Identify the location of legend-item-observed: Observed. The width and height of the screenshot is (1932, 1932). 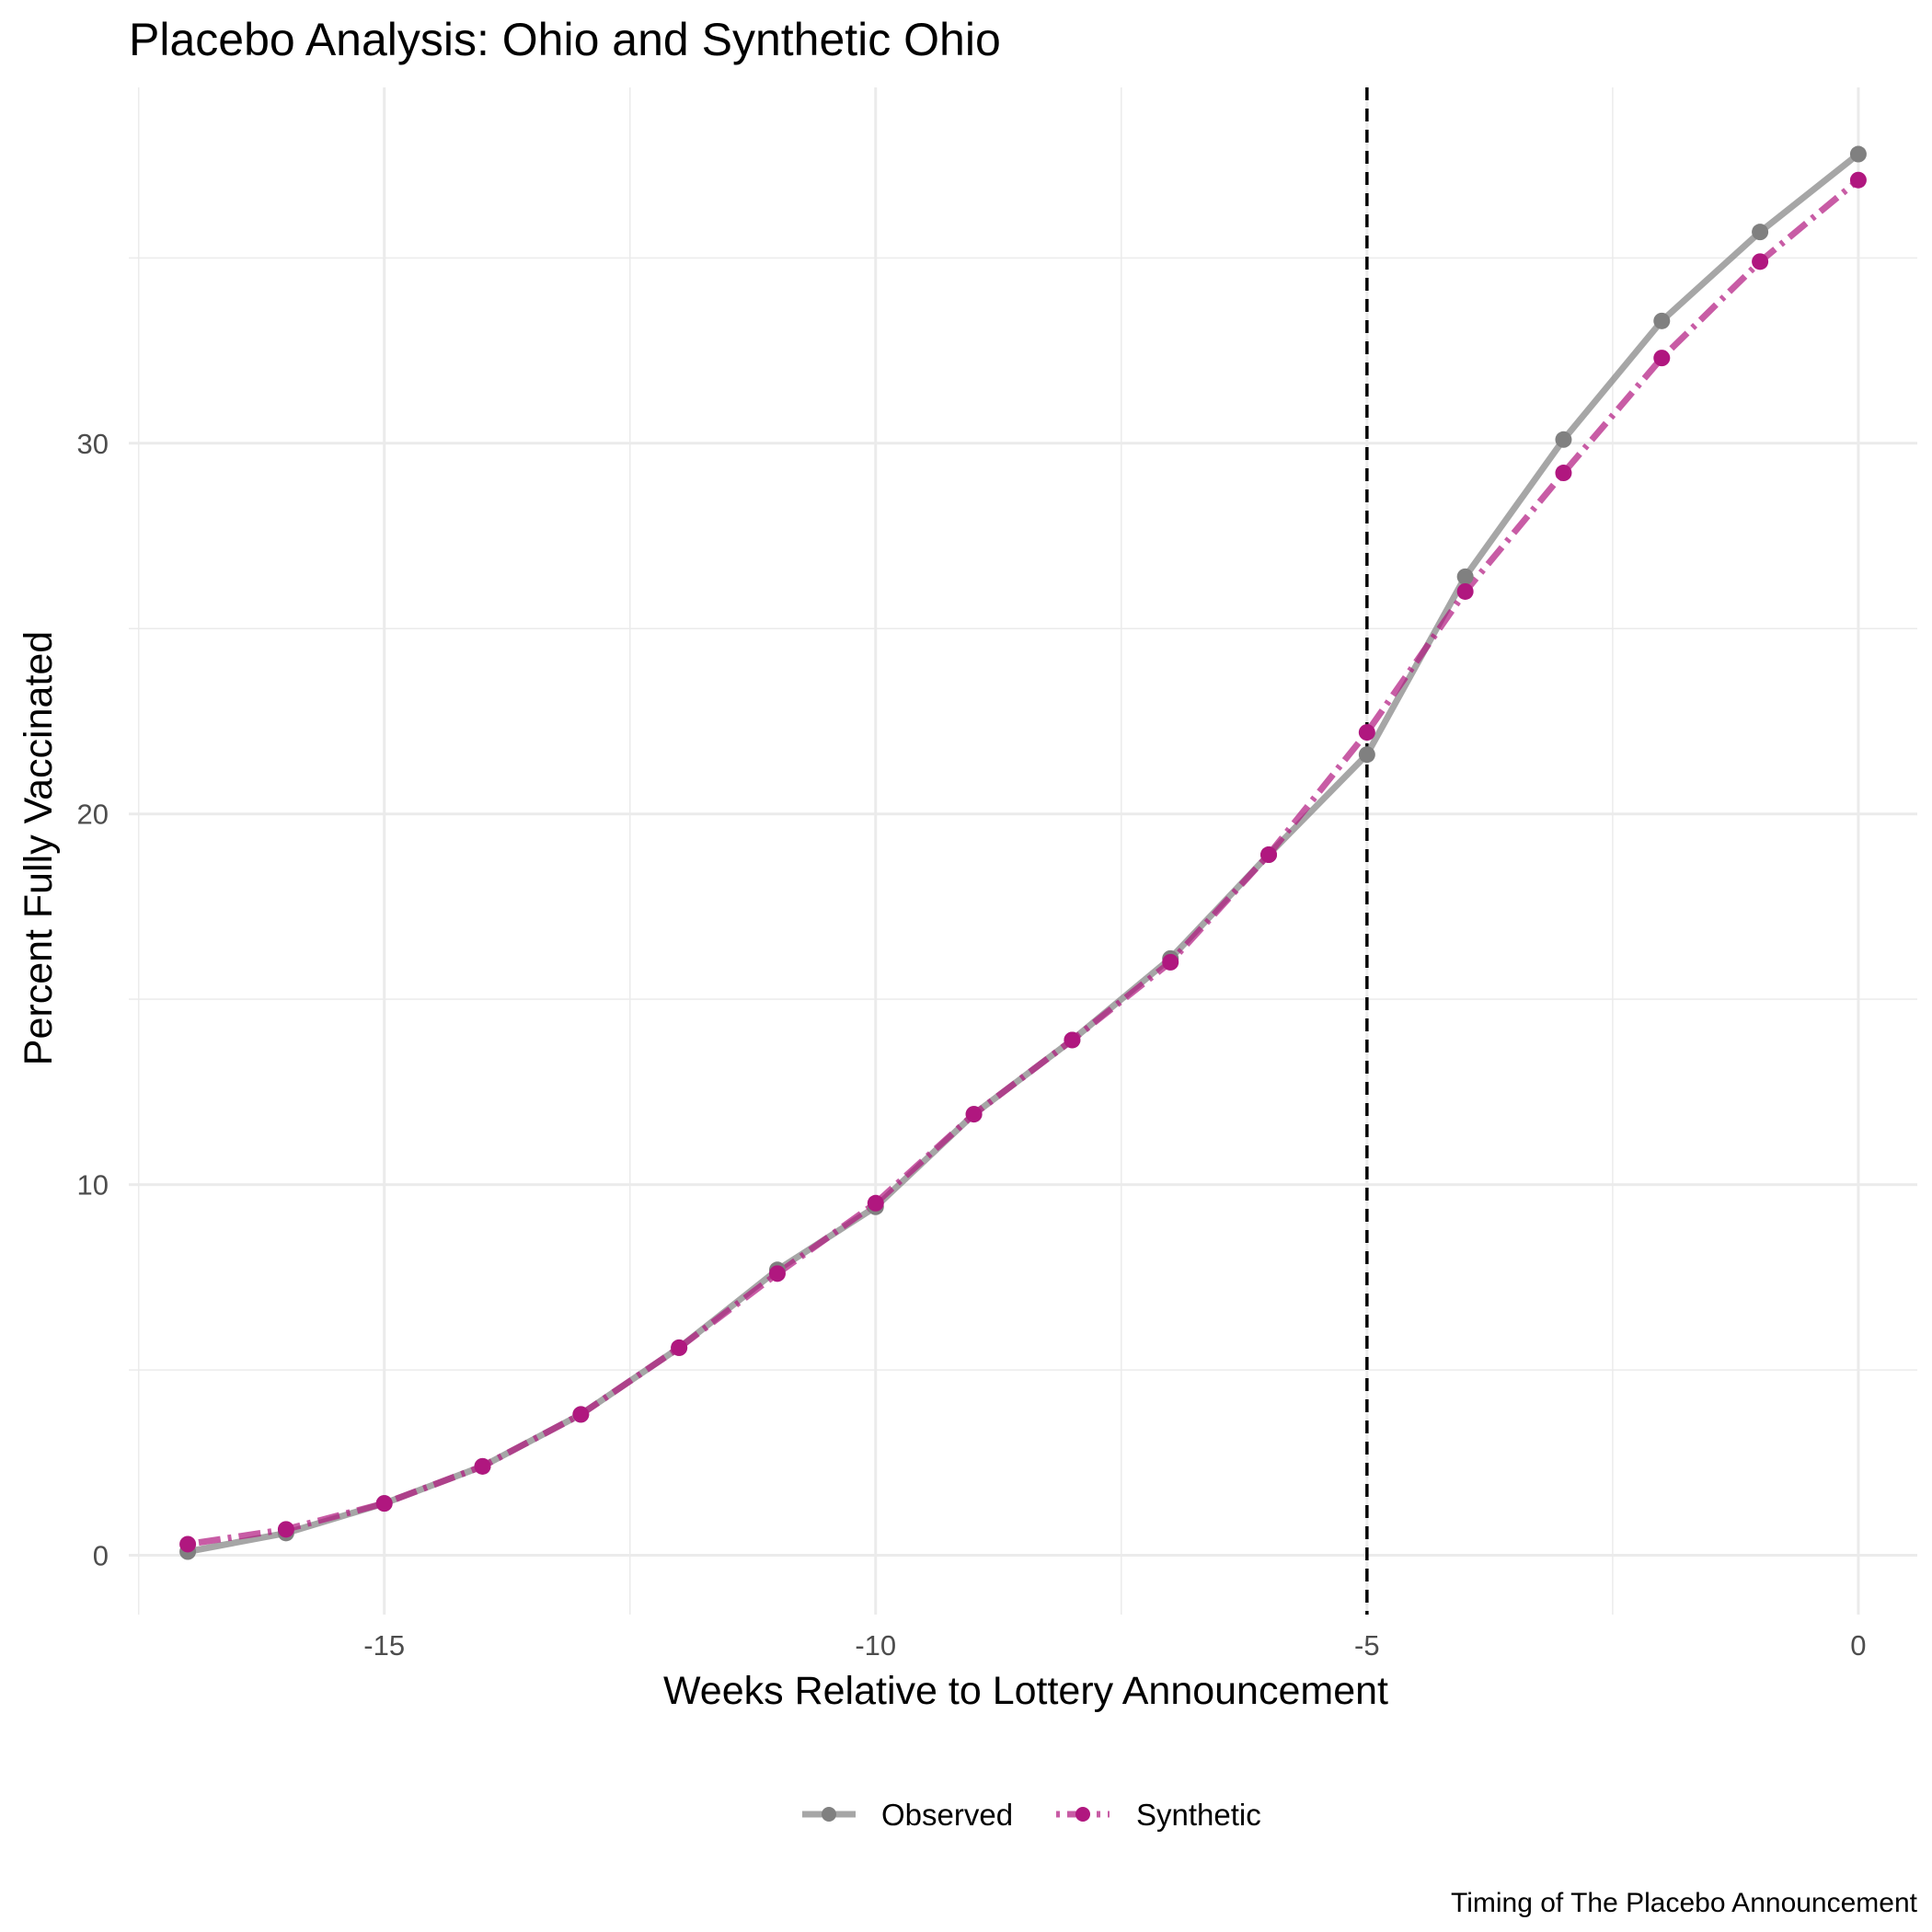
(907, 1815).